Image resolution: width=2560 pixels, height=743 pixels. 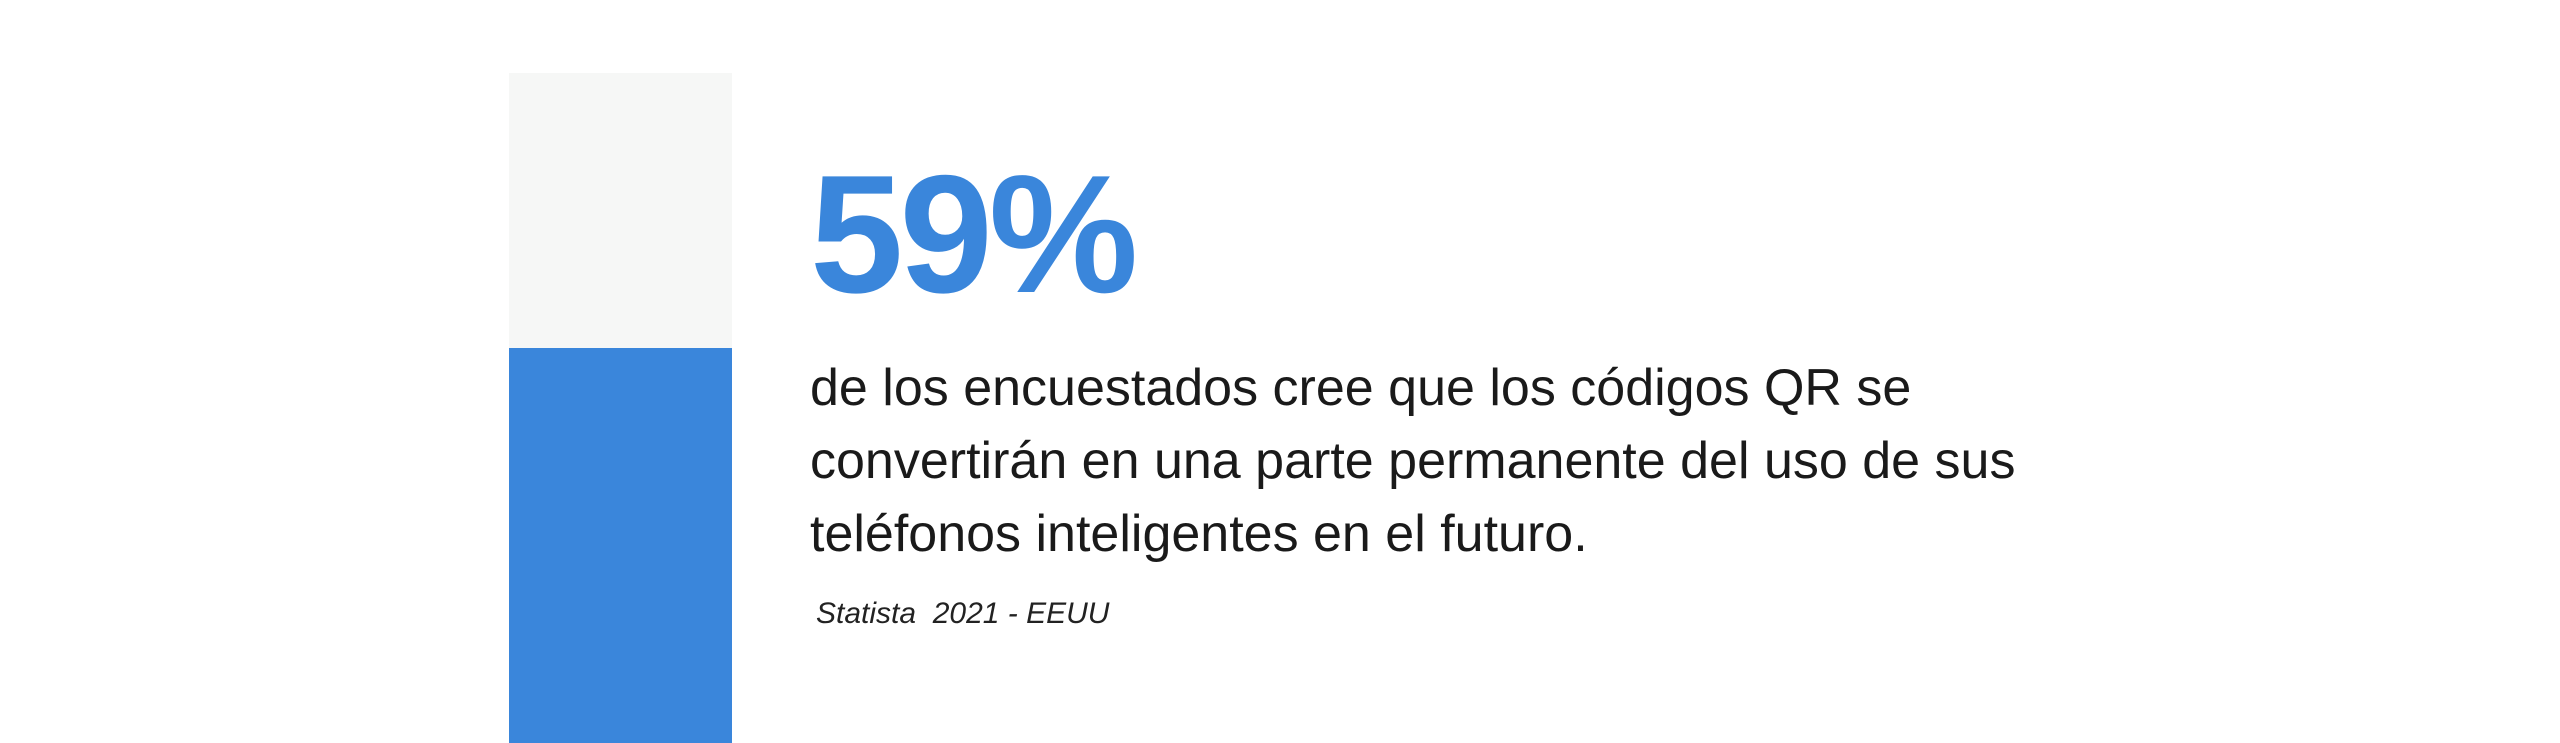 I want to click on stat-value: 59%, so click(x=974, y=234).